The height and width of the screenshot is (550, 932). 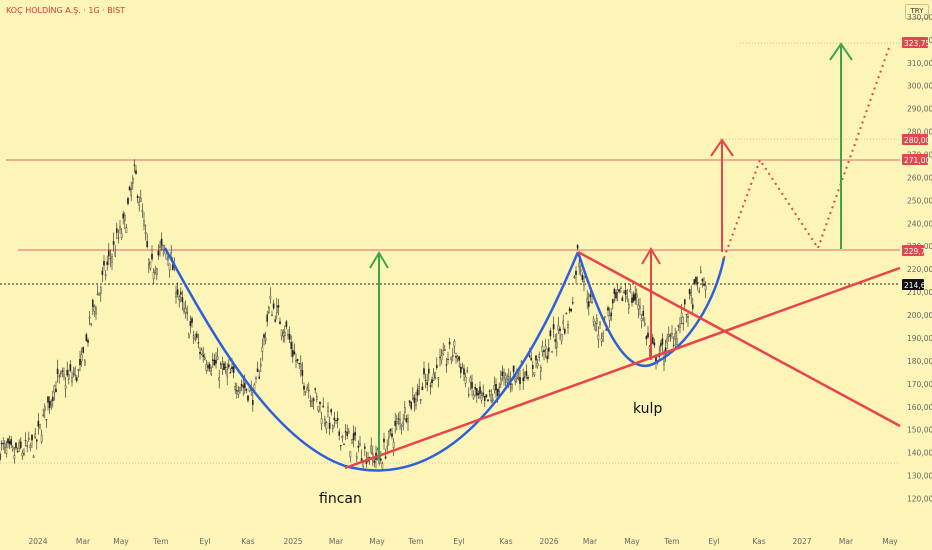 I want to click on currency-selector-button: TRY, so click(x=917, y=11).